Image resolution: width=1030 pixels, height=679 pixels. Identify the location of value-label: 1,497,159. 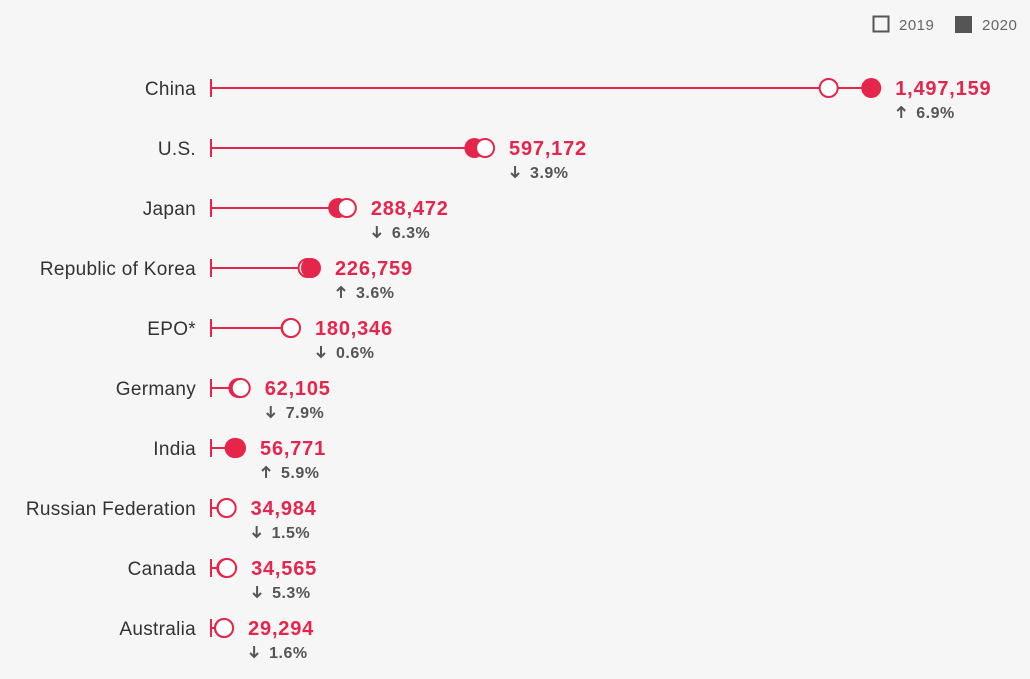
(943, 89).